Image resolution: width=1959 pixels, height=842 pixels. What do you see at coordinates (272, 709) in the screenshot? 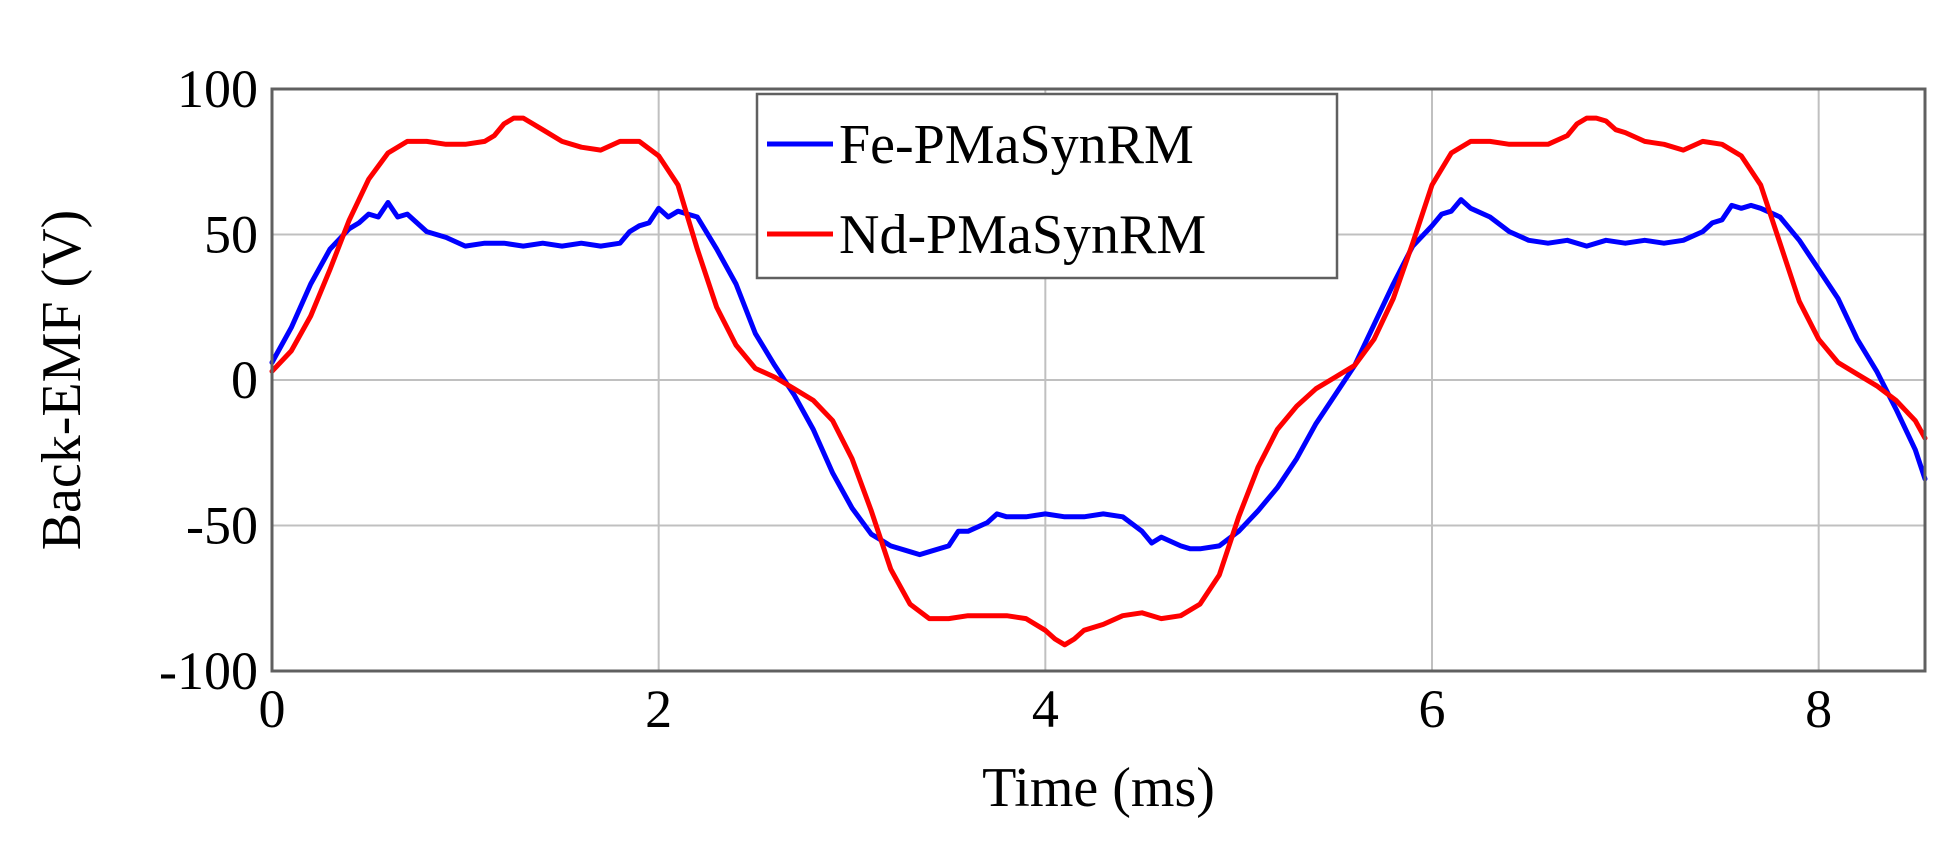
I see `x-tick-label: 0` at bounding box center [272, 709].